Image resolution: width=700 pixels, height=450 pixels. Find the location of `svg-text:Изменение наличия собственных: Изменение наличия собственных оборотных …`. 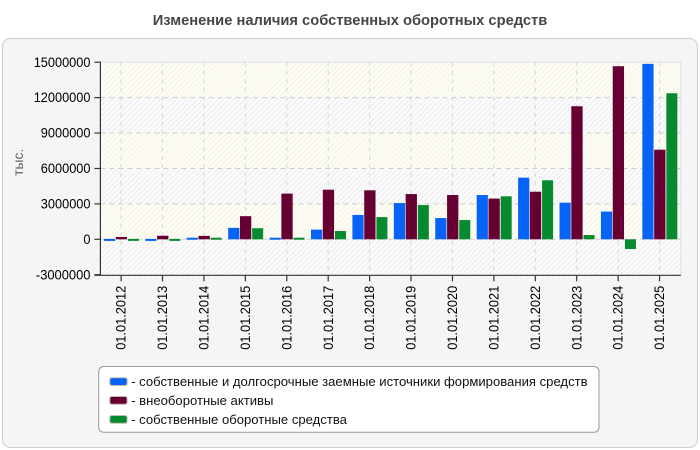

svg-text:Изменение наличия собственных: Изменение наличия собственных оборотных … is located at coordinates (350, 21).